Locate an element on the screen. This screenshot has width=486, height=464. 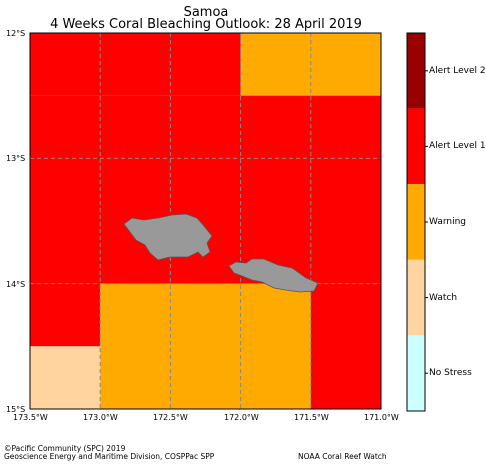
legend-colorbar is located at coordinates (417, 222).